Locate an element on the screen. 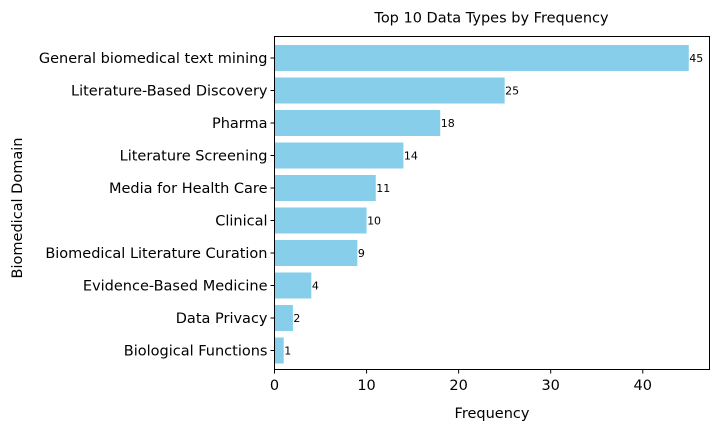  y-tick-label: Media for Health Care is located at coordinates (188, 189).